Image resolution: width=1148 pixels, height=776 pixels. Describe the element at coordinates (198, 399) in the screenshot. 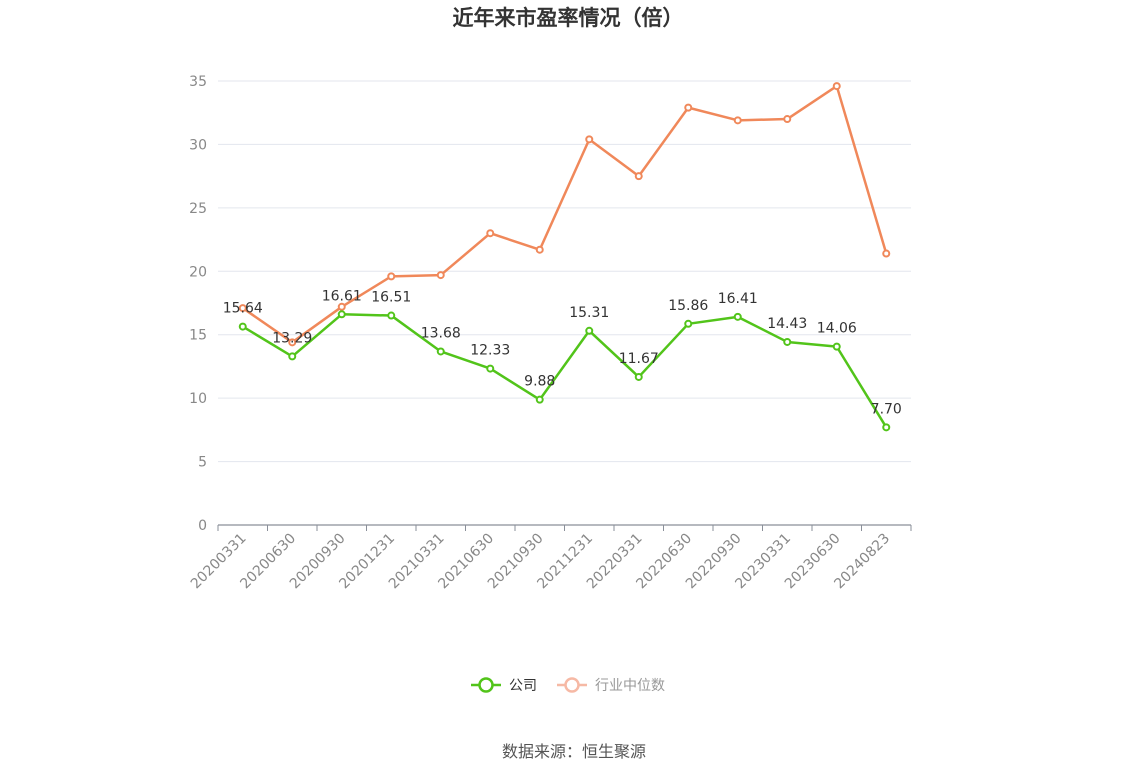

I see `y-tick-label: 10` at that location.